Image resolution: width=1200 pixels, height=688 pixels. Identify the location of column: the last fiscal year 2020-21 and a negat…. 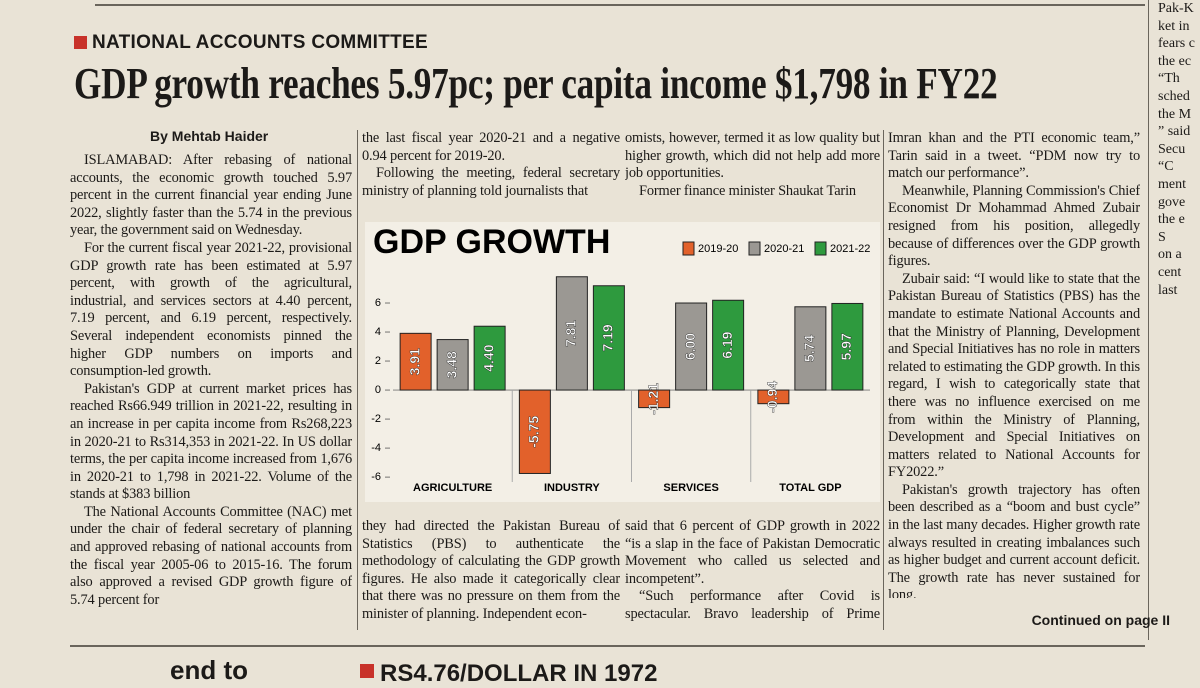
(491, 174).